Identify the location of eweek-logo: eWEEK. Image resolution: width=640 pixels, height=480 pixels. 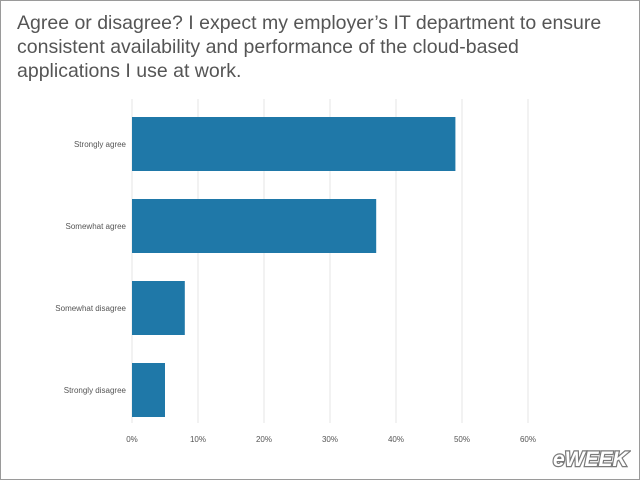
(591, 459).